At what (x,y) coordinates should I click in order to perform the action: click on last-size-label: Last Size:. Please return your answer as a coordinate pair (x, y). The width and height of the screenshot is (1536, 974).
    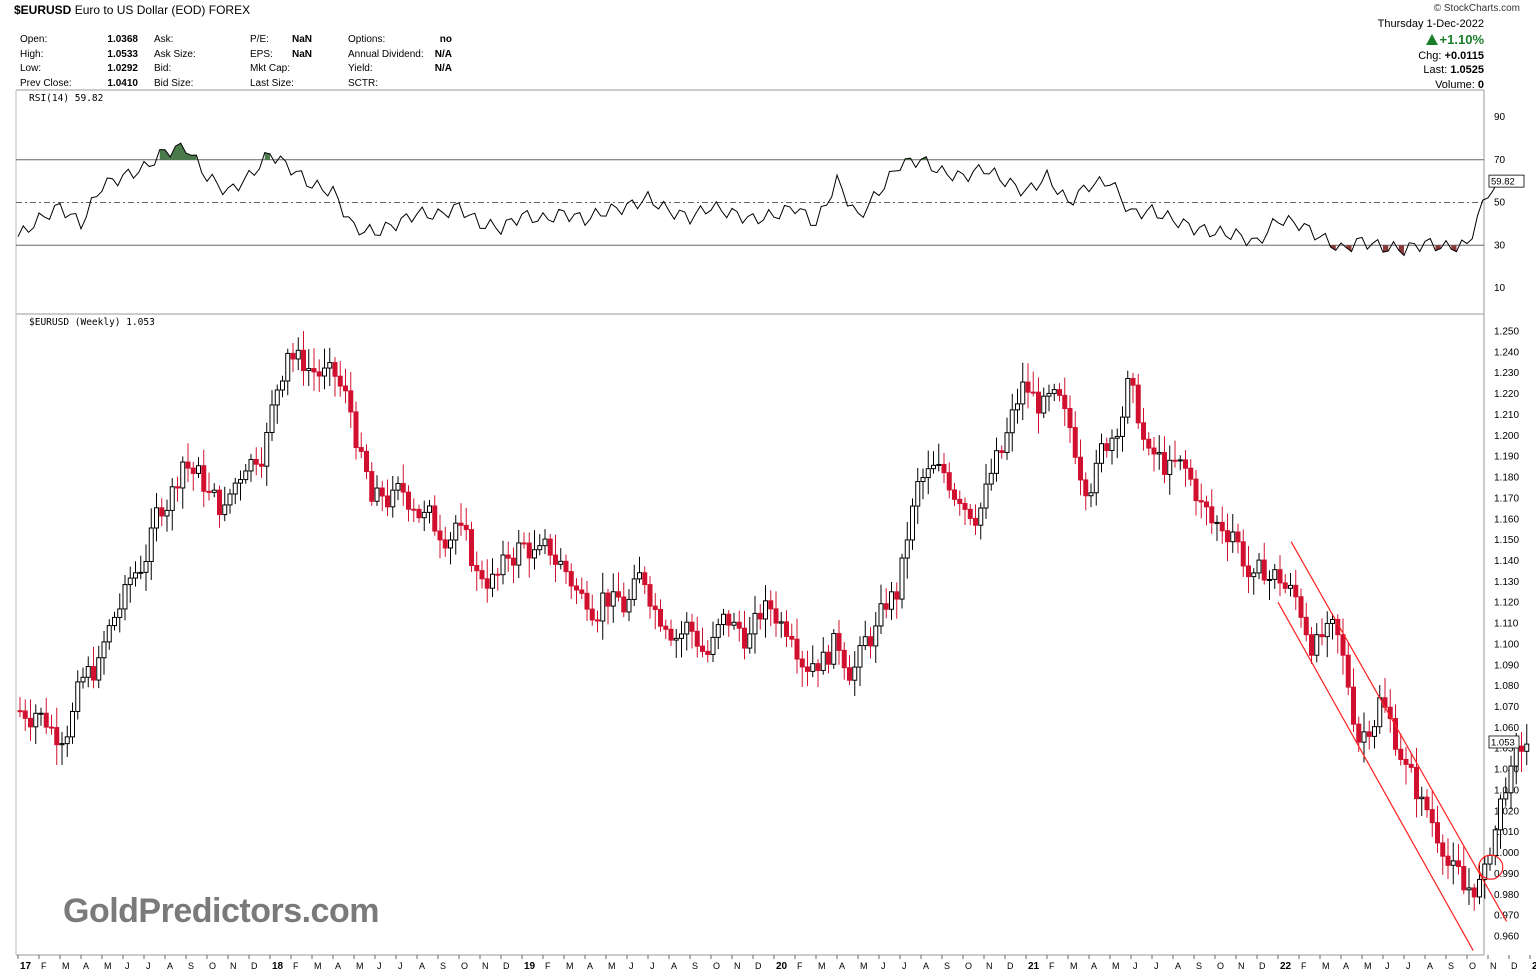
    Looking at the image, I should click on (272, 83).